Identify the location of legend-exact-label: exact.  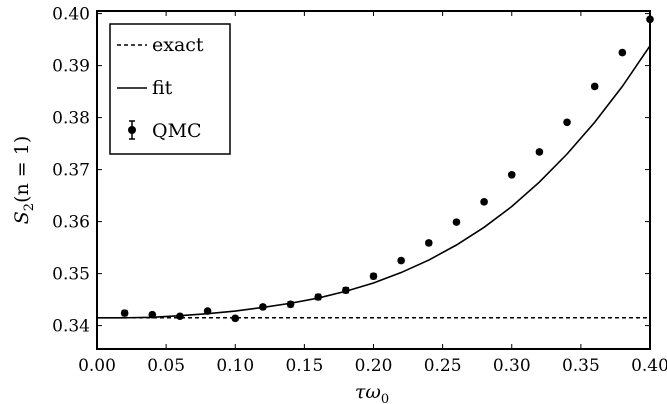
(178, 45).